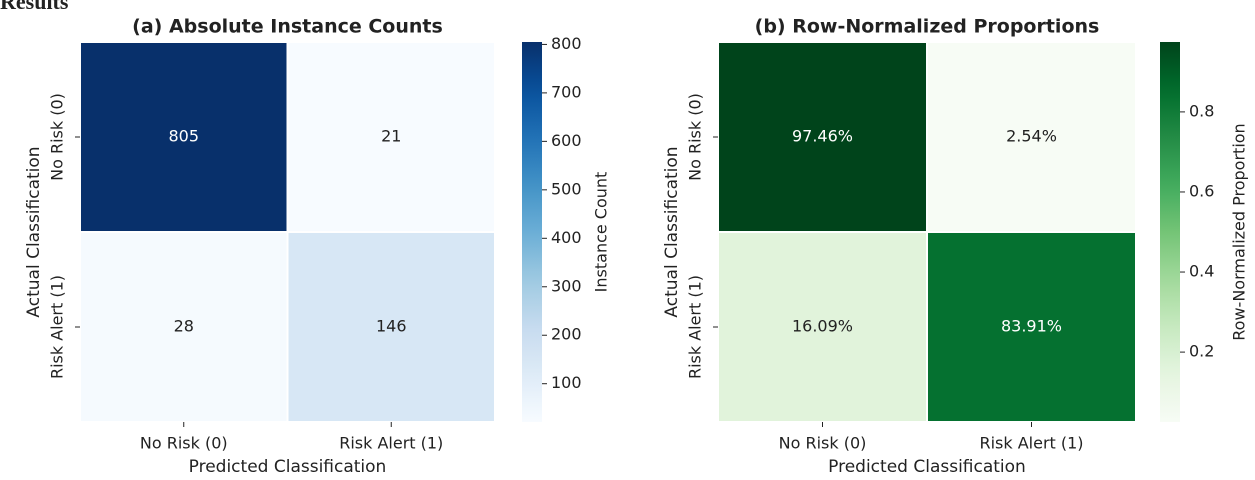 The width and height of the screenshot is (1255, 480). Describe the element at coordinates (601, 232) in the screenshot. I see `colorbar-label: Instance Count` at that location.